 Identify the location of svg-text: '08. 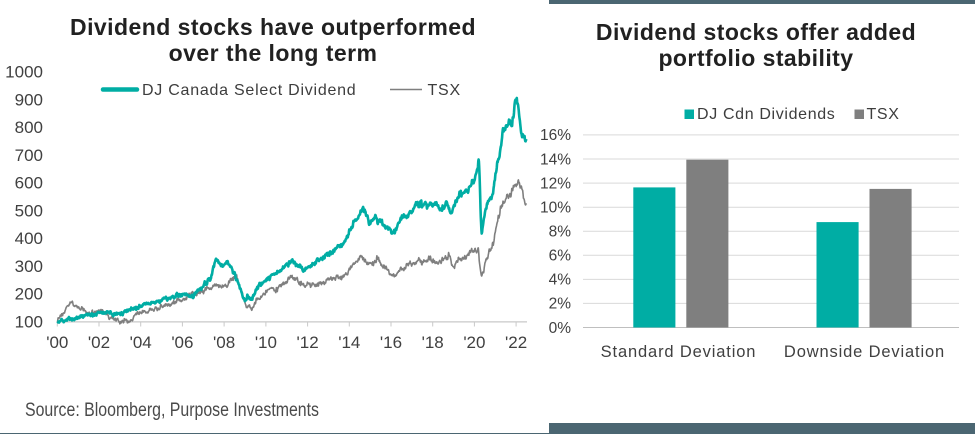
(224, 342).